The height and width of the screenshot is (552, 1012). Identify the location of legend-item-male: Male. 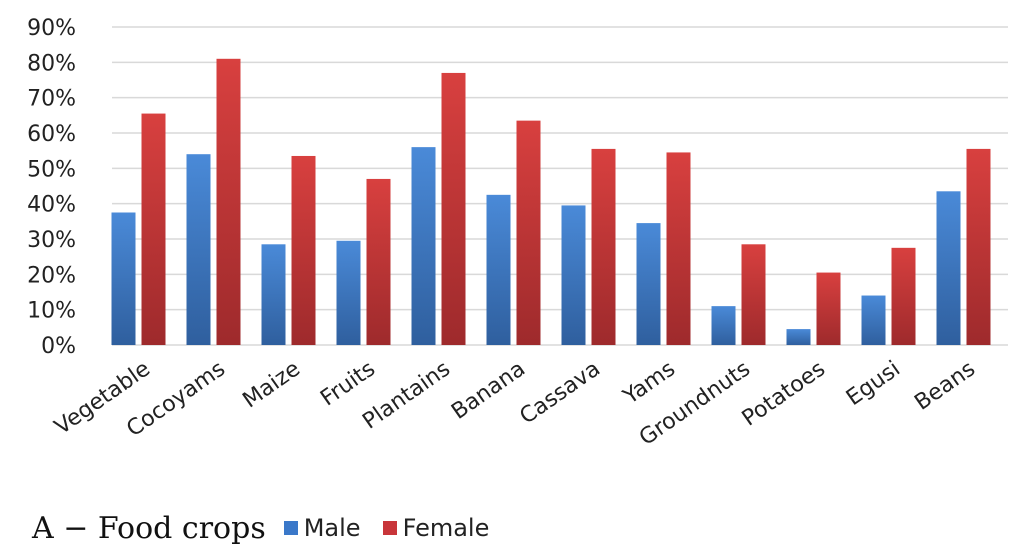
(322, 528).